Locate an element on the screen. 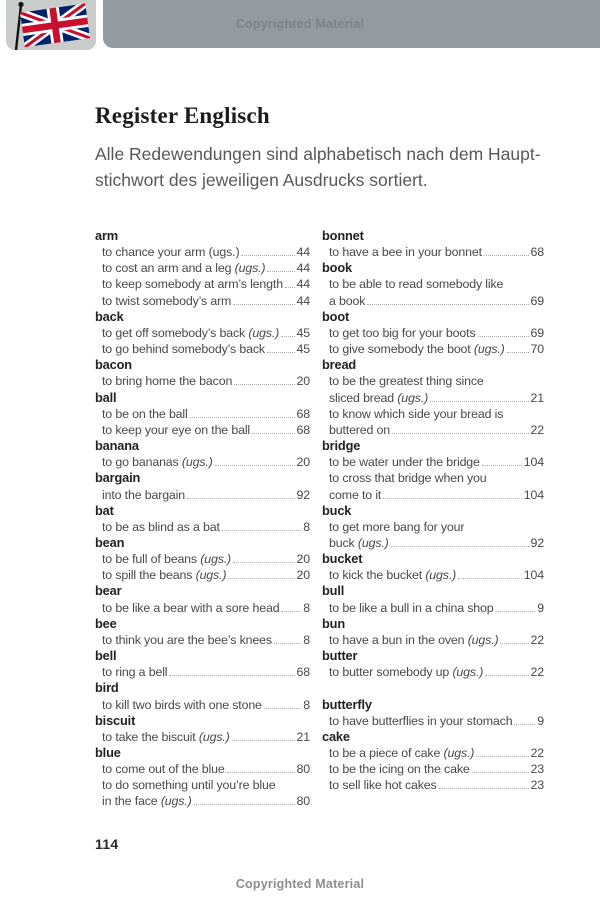  entry-text: to ring a bell is located at coordinates (135, 672).